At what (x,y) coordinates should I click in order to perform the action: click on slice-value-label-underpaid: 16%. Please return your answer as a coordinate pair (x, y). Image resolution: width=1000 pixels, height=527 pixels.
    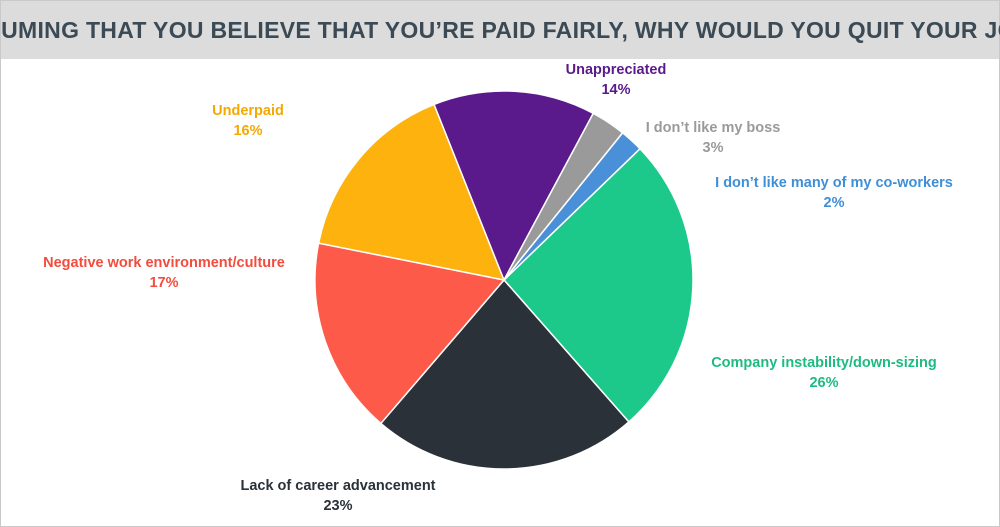
    Looking at the image, I should click on (247, 131).